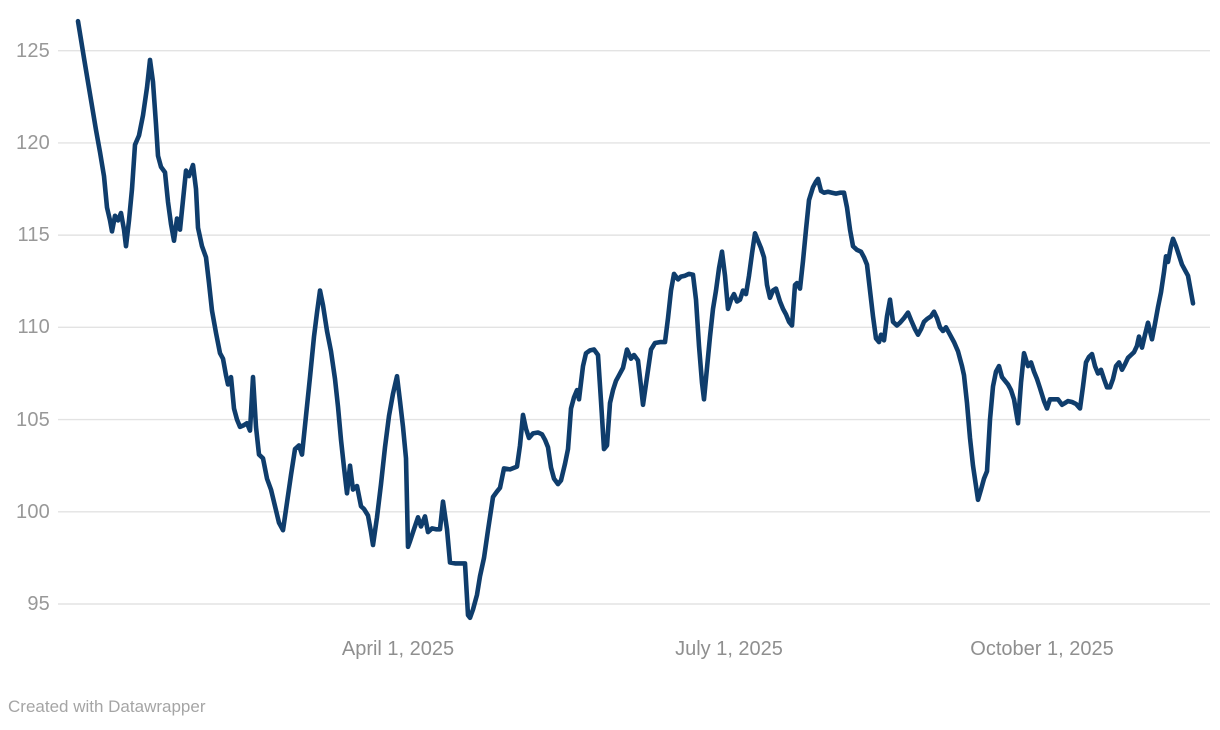 Image resolution: width=1220 pixels, height=730 pixels. What do you see at coordinates (33, 142) in the screenshot?
I see `y-tick-label: 120` at bounding box center [33, 142].